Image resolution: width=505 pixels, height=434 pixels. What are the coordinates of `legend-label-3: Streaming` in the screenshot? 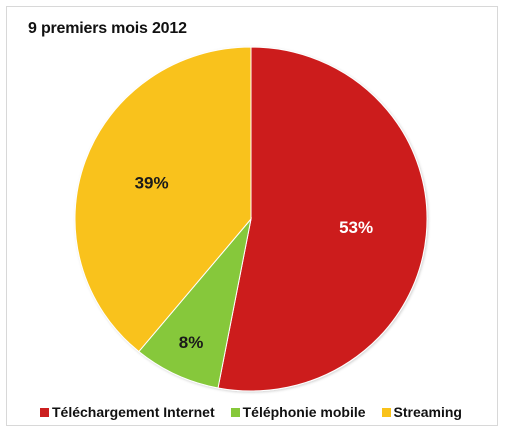 It's located at (427, 412).